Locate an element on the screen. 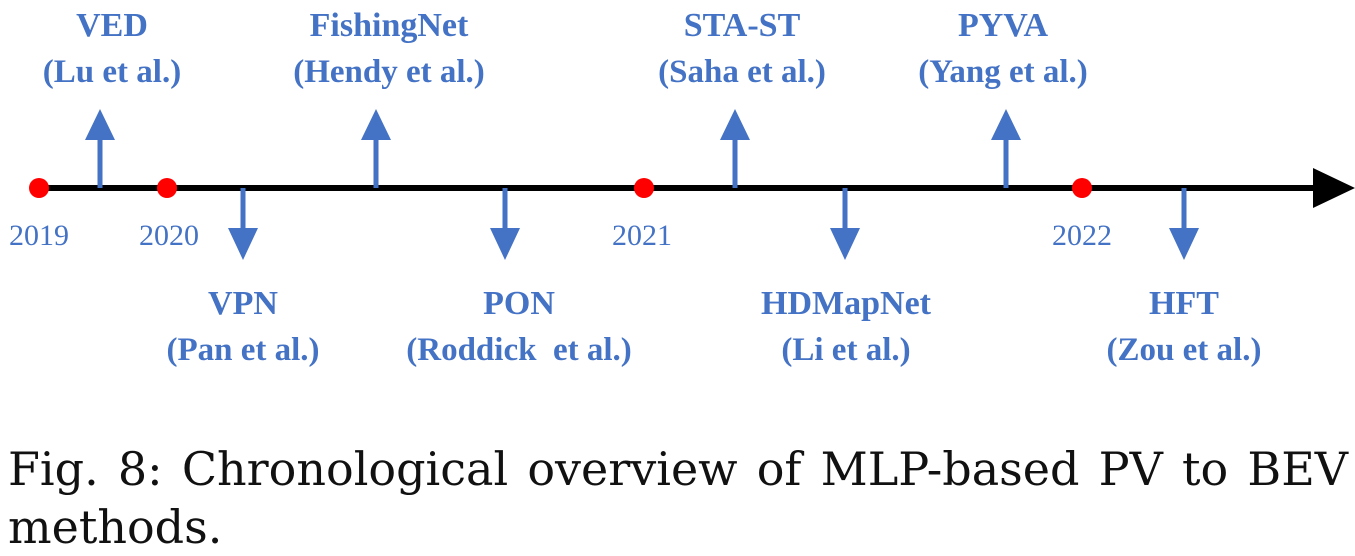 The image size is (1355, 556). method-authors: (Saha et al.) is located at coordinates (742, 72).